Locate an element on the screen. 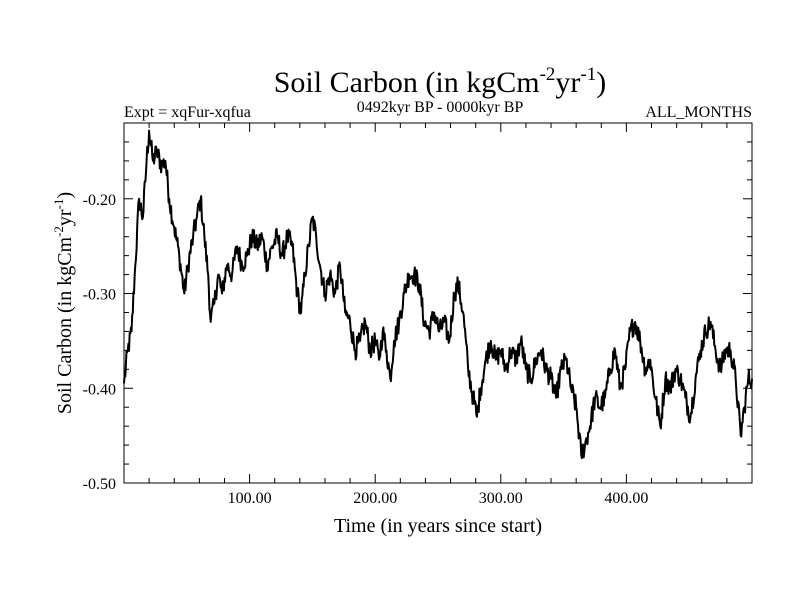 Image resolution: width=800 pixels, height=600 pixels. y-tick-label: -0.40 is located at coordinates (99, 389).